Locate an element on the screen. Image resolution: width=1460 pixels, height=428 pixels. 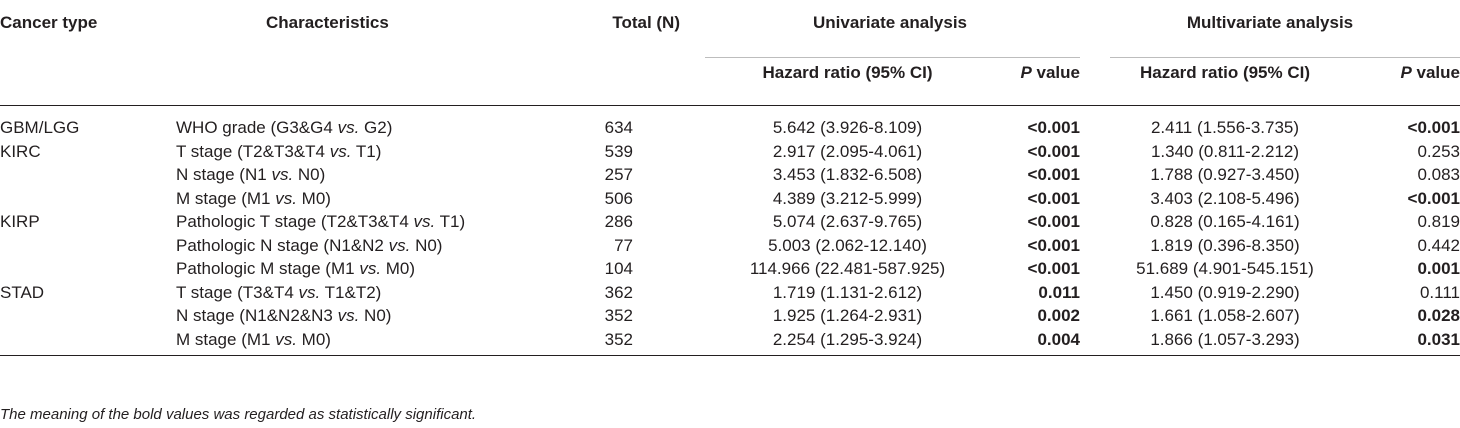
uni-hr-cell: 2.917 (2.095-4.061) is located at coordinates (847, 151).